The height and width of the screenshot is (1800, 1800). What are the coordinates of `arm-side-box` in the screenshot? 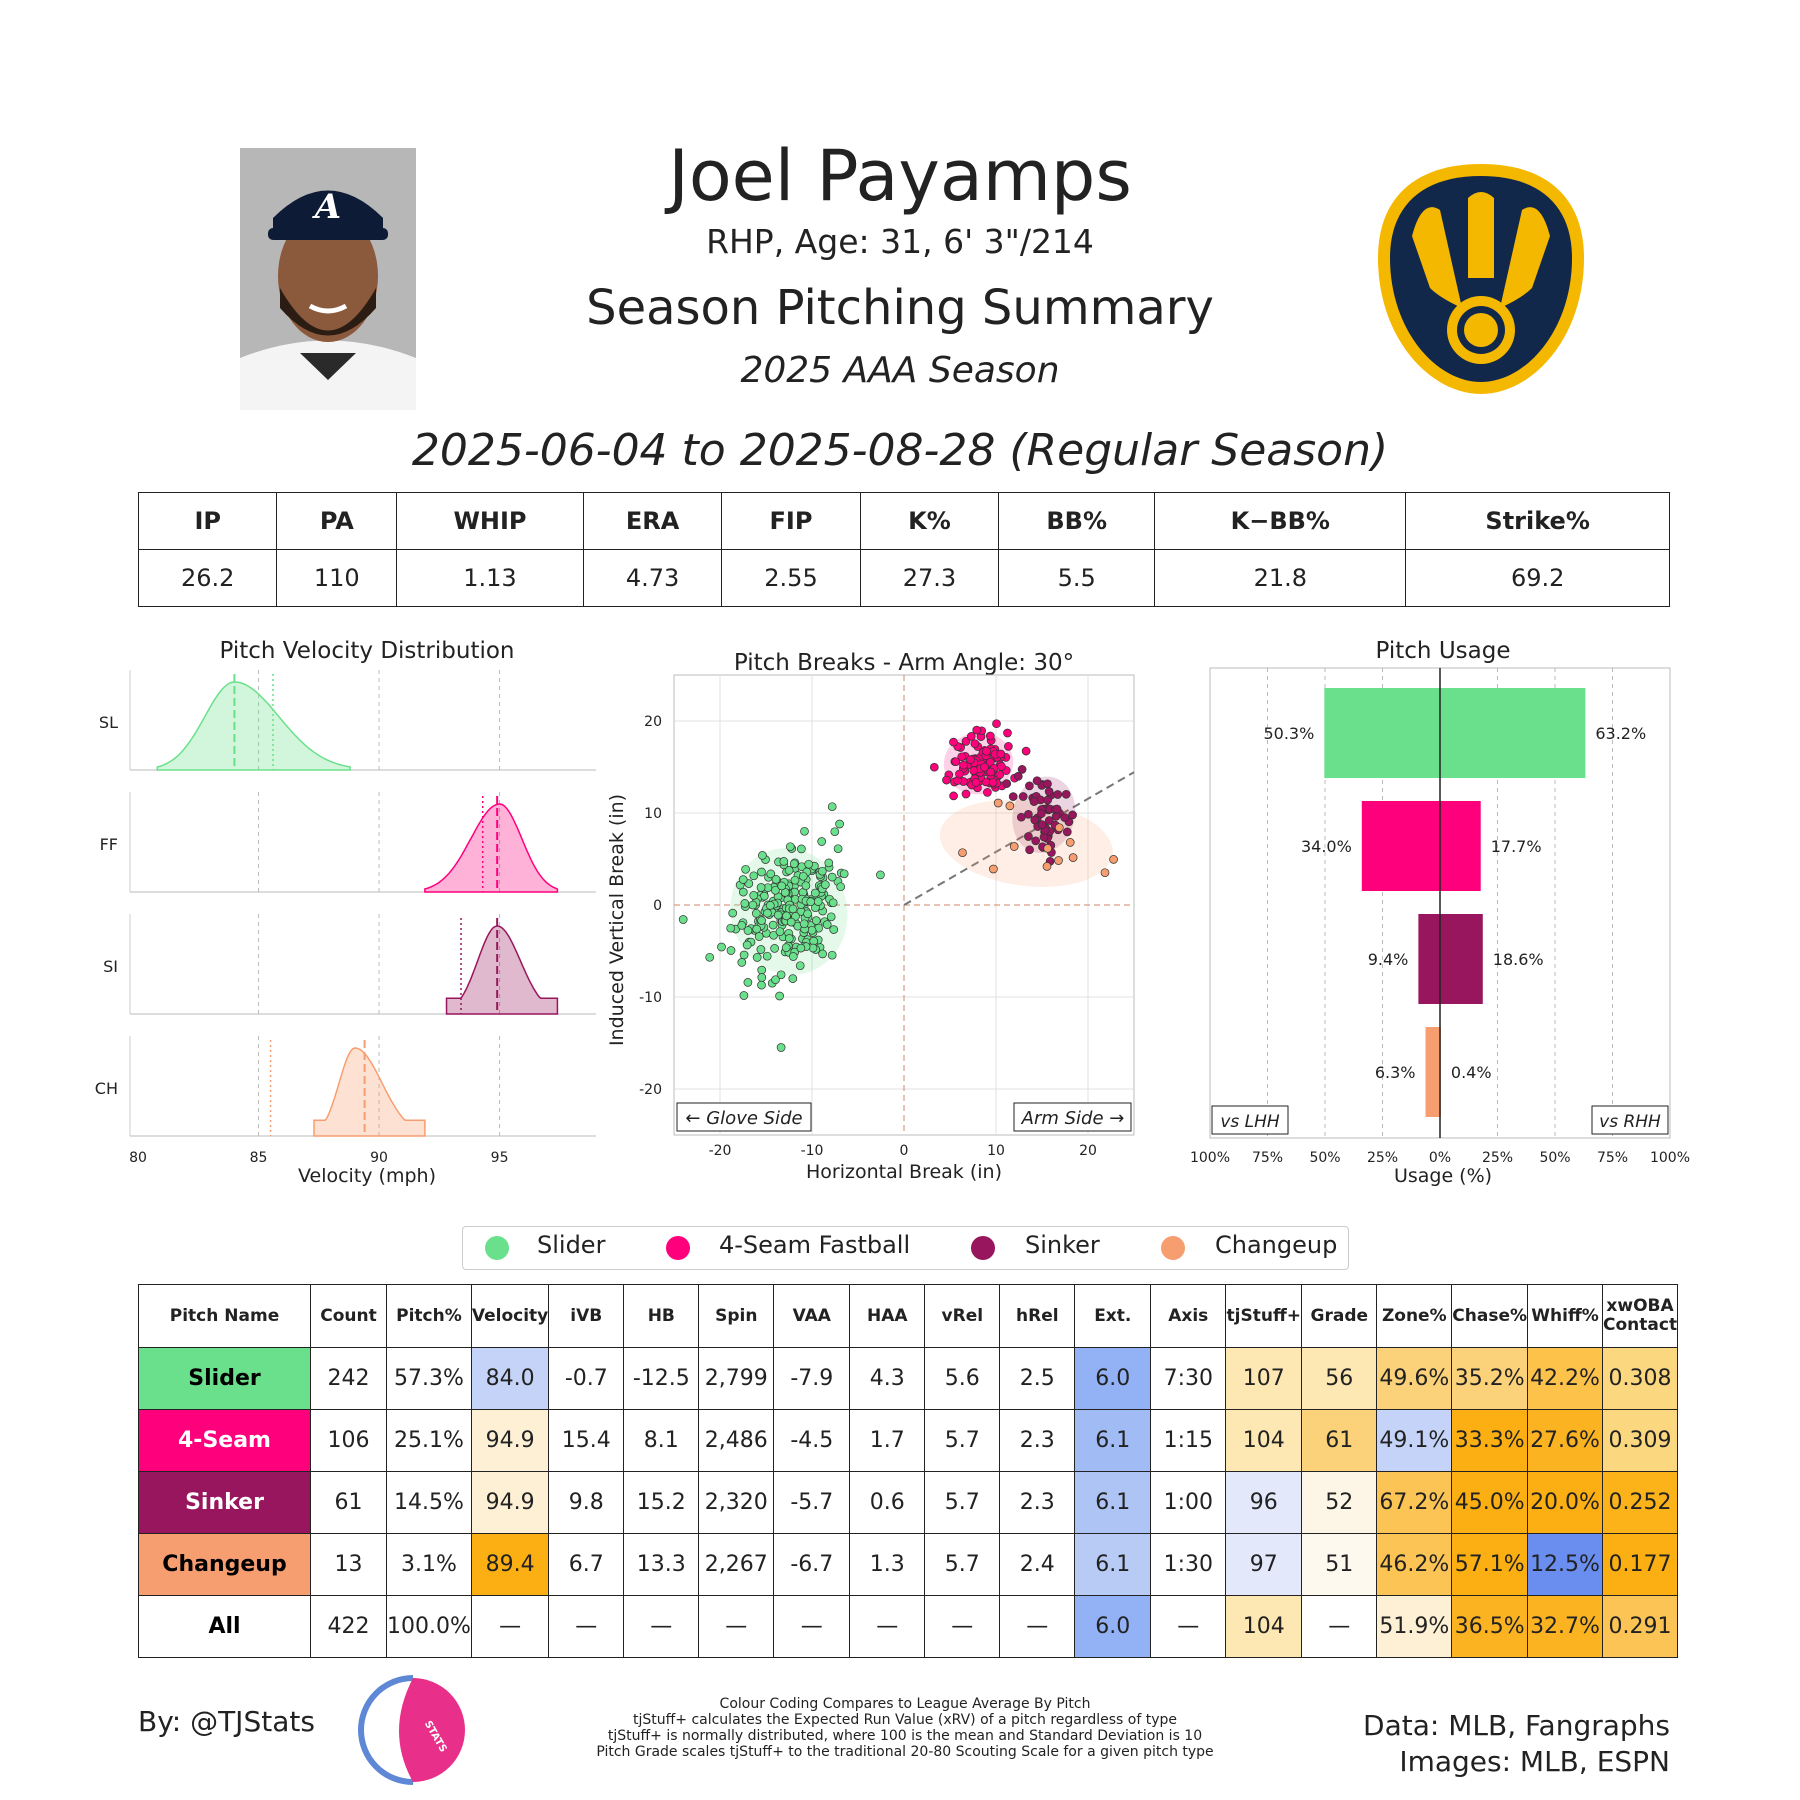 It's located at (1072, 1117).